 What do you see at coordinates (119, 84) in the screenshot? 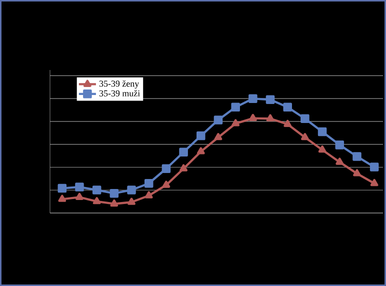
I see `legend-label: 35-39 ženy` at bounding box center [119, 84].